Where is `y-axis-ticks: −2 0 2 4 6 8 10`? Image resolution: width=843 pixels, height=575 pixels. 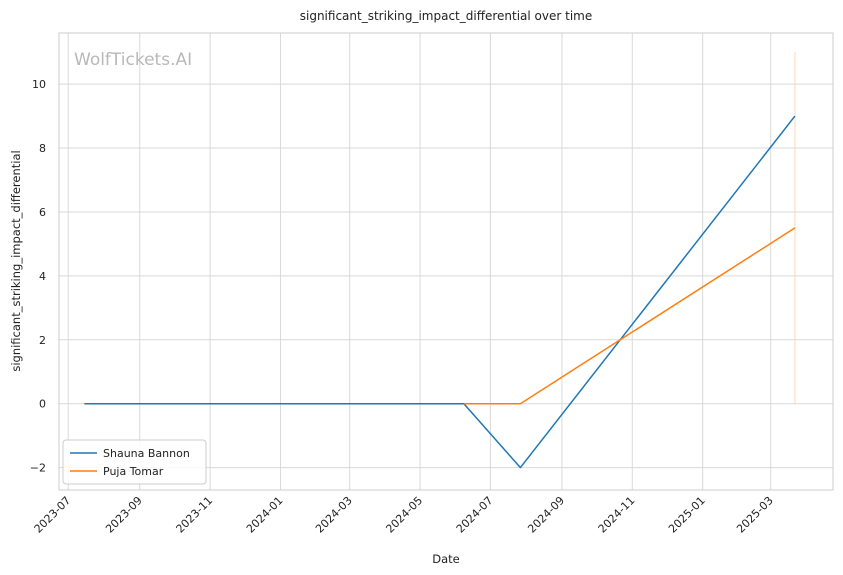 y-axis-ticks: −2 0 2 4 6 8 10 is located at coordinates (38, 276).